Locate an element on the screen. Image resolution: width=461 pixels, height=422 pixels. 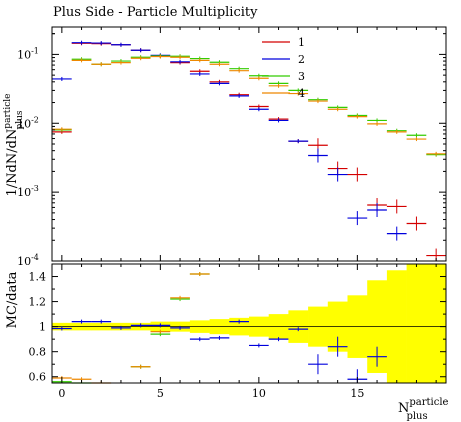
x-tick-label: 10 is located at coordinates (259, 393).